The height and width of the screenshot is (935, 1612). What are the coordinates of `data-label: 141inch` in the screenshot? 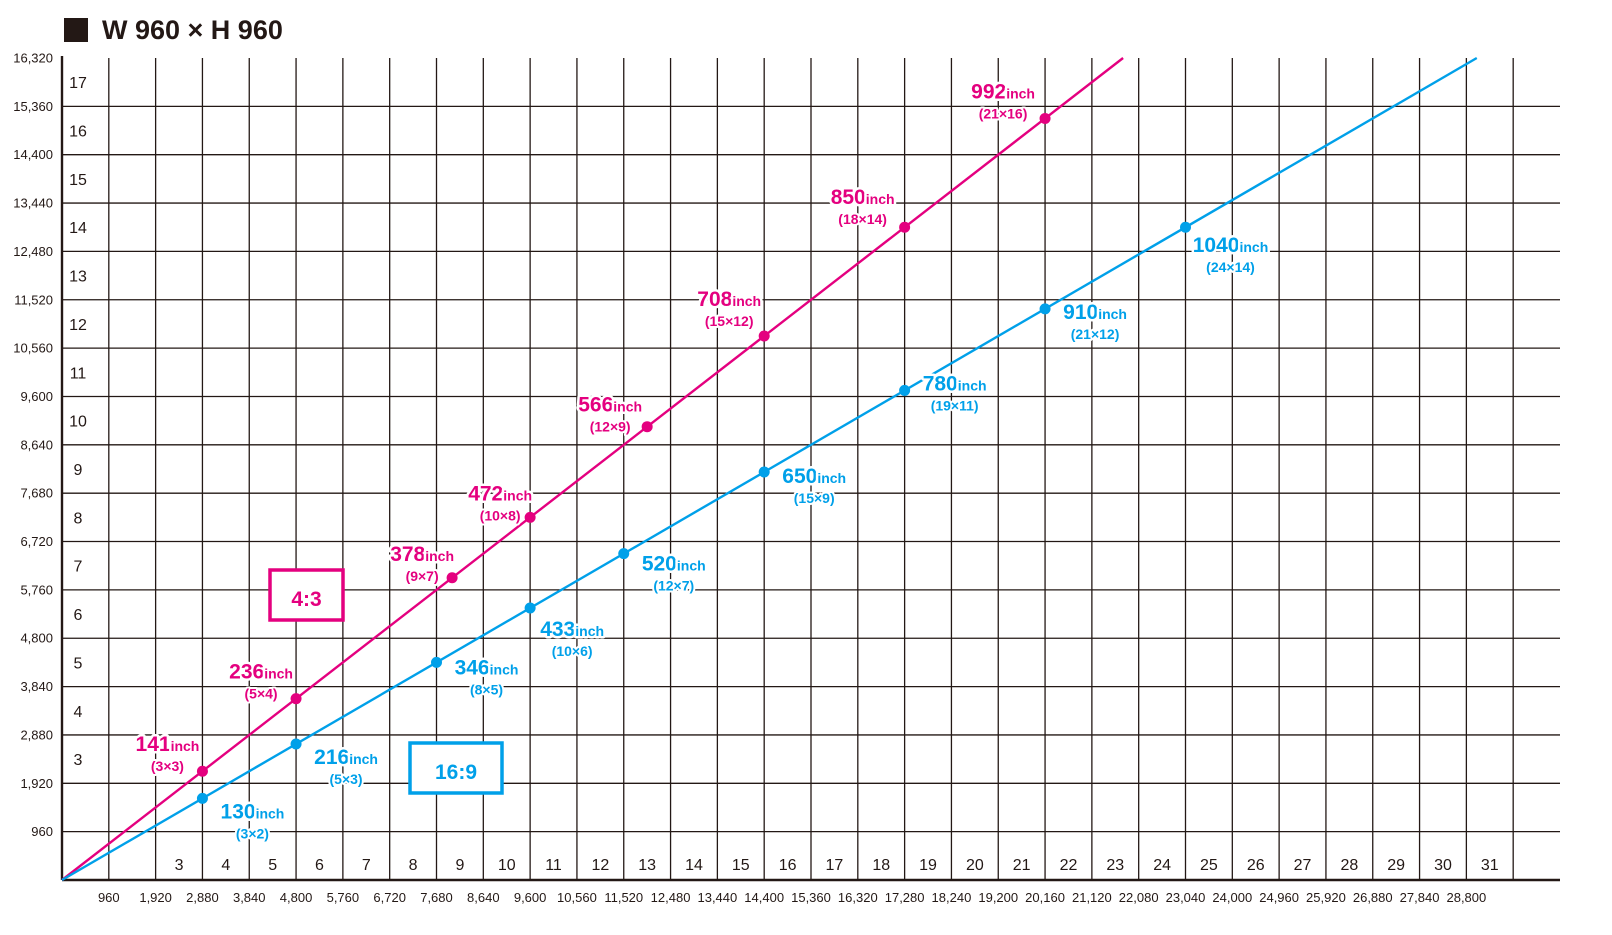 It's located at (168, 744).